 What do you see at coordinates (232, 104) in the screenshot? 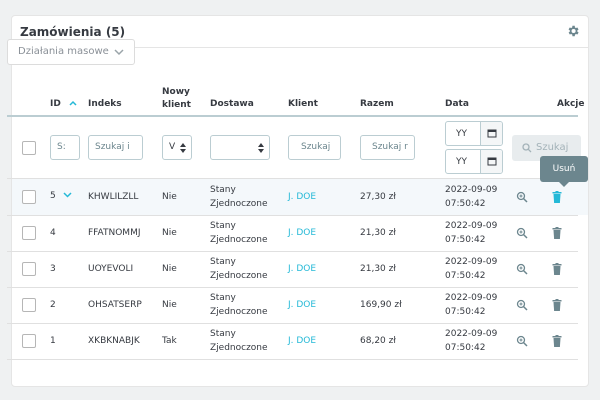
I see `column-header-delivery: Dostawa` at bounding box center [232, 104].